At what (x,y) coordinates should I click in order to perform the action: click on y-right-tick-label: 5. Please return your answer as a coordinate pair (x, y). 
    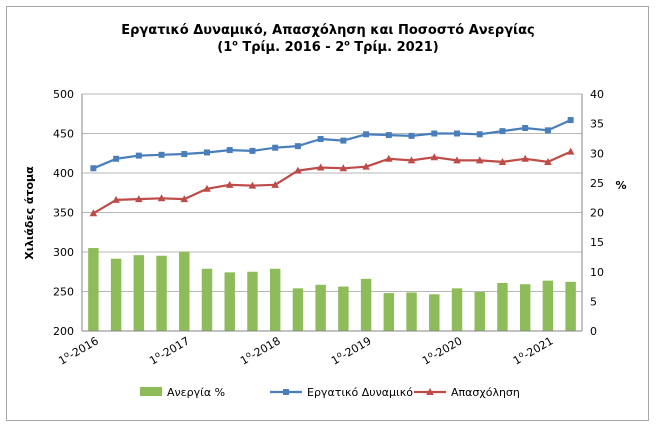
    Looking at the image, I should click on (593, 301).